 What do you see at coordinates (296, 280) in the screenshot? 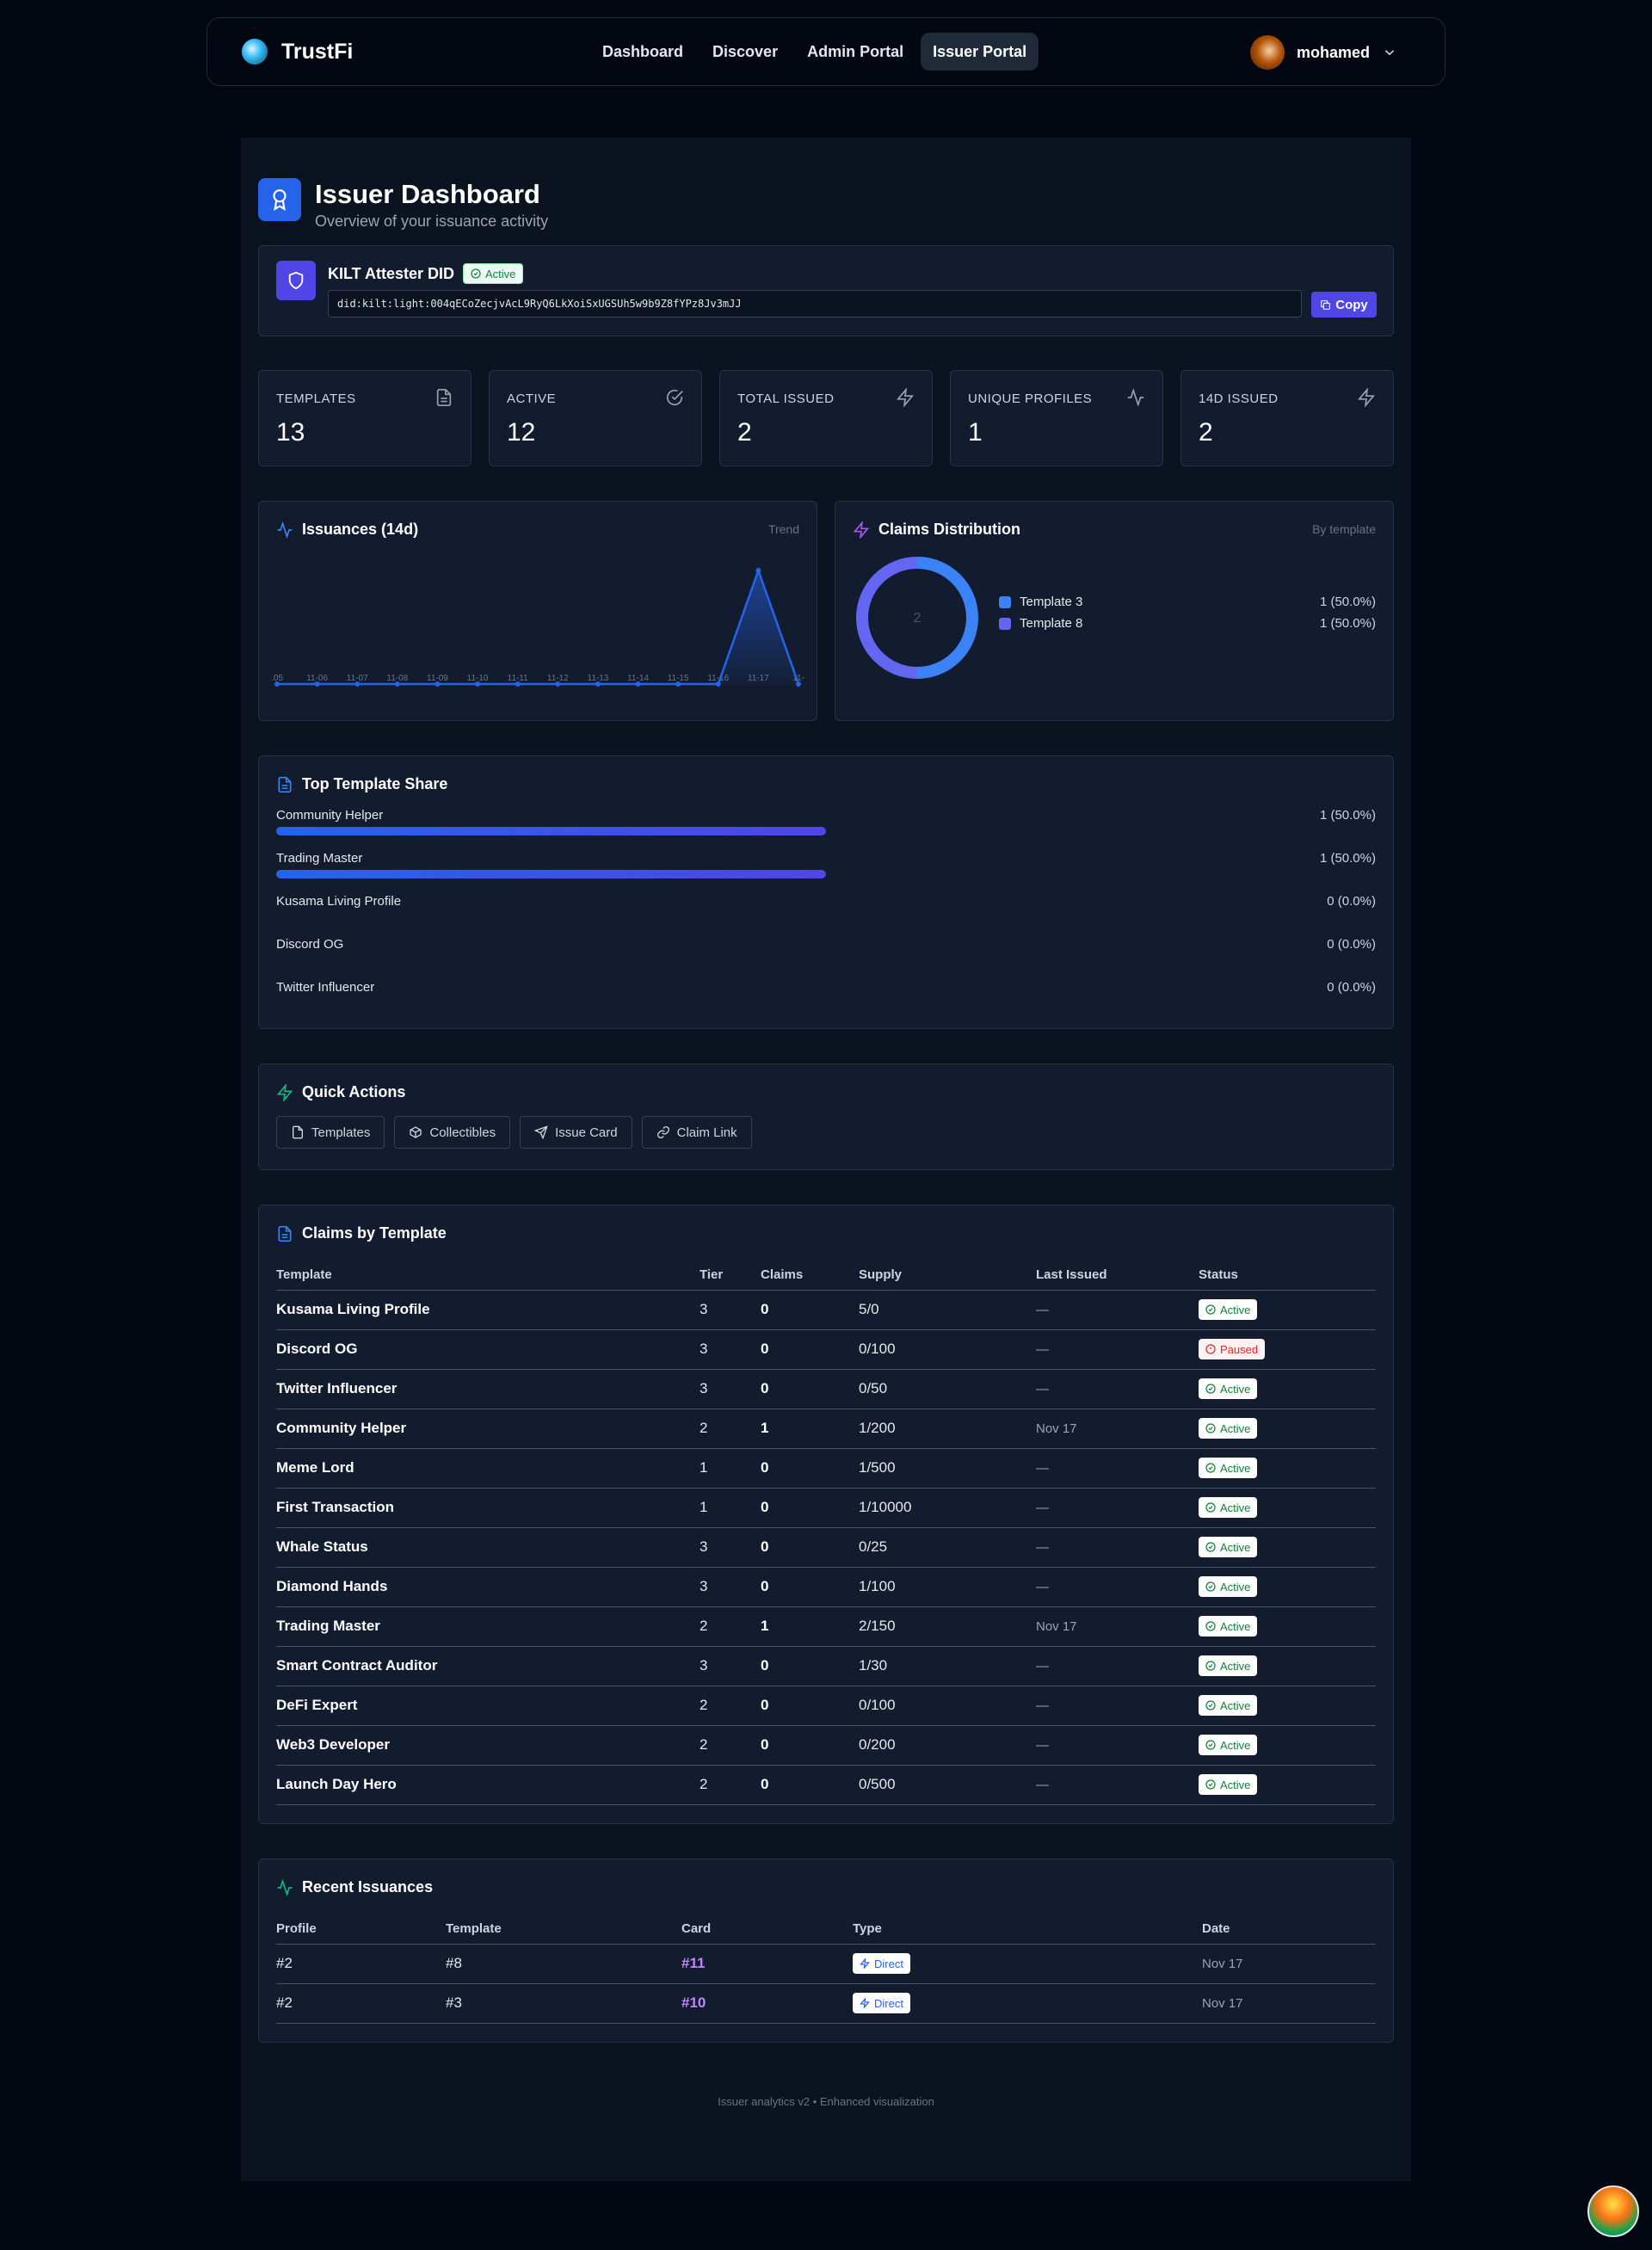
I see `shield-icon` at bounding box center [296, 280].